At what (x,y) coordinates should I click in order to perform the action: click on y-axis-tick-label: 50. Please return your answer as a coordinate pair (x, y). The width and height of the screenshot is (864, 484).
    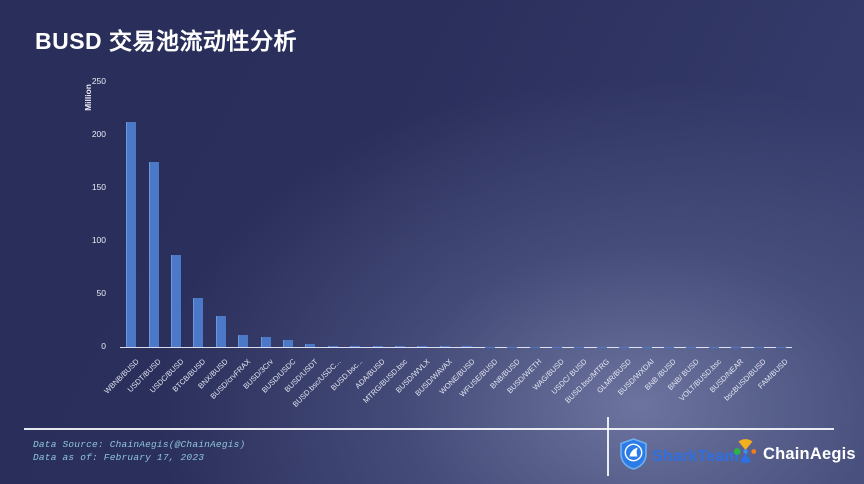
    Looking at the image, I should click on (101, 293).